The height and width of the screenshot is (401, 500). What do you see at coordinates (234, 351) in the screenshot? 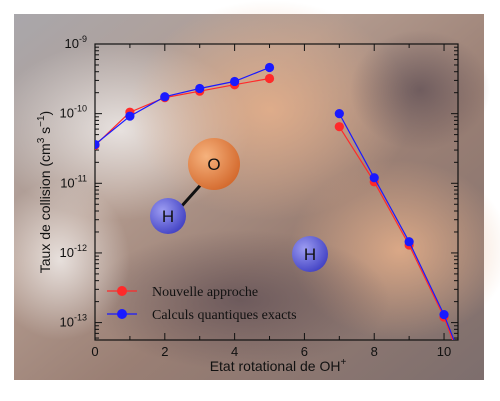
I see `x-tick-label: 4` at bounding box center [234, 351].